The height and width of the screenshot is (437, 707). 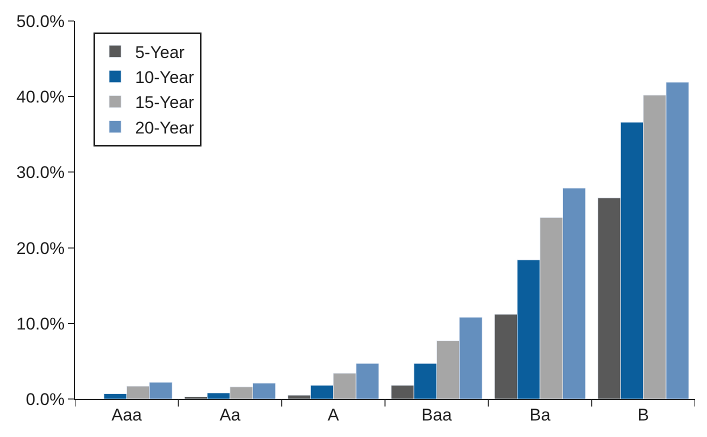 What do you see at coordinates (437, 414) in the screenshot?
I see `x-tick-label: Baa` at bounding box center [437, 414].